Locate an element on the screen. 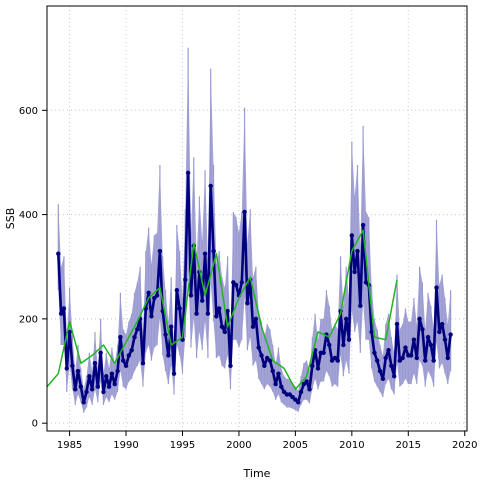  y-tick-label-400: 400 is located at coordinates (28, 215).